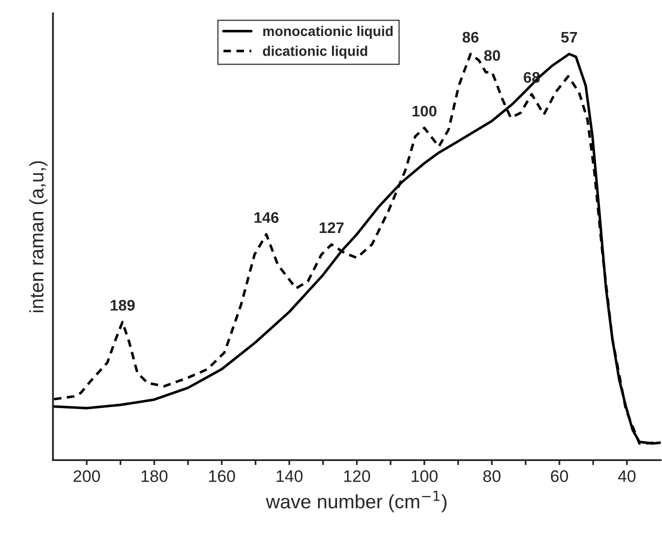  I want to click on x-tick-label: 140, so click(289, 476).